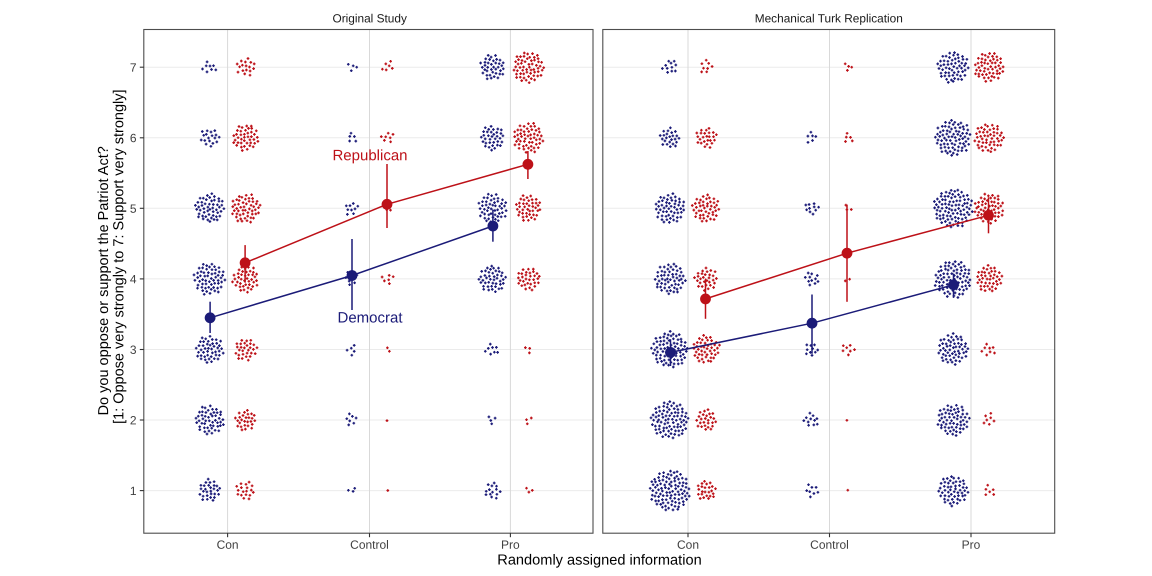 This screenshot has width=1152, height=576. What do you see at coordinates (370, 18) in the screenshot?
I see `svg-text: Original Study` at bounding box center [370, 18].